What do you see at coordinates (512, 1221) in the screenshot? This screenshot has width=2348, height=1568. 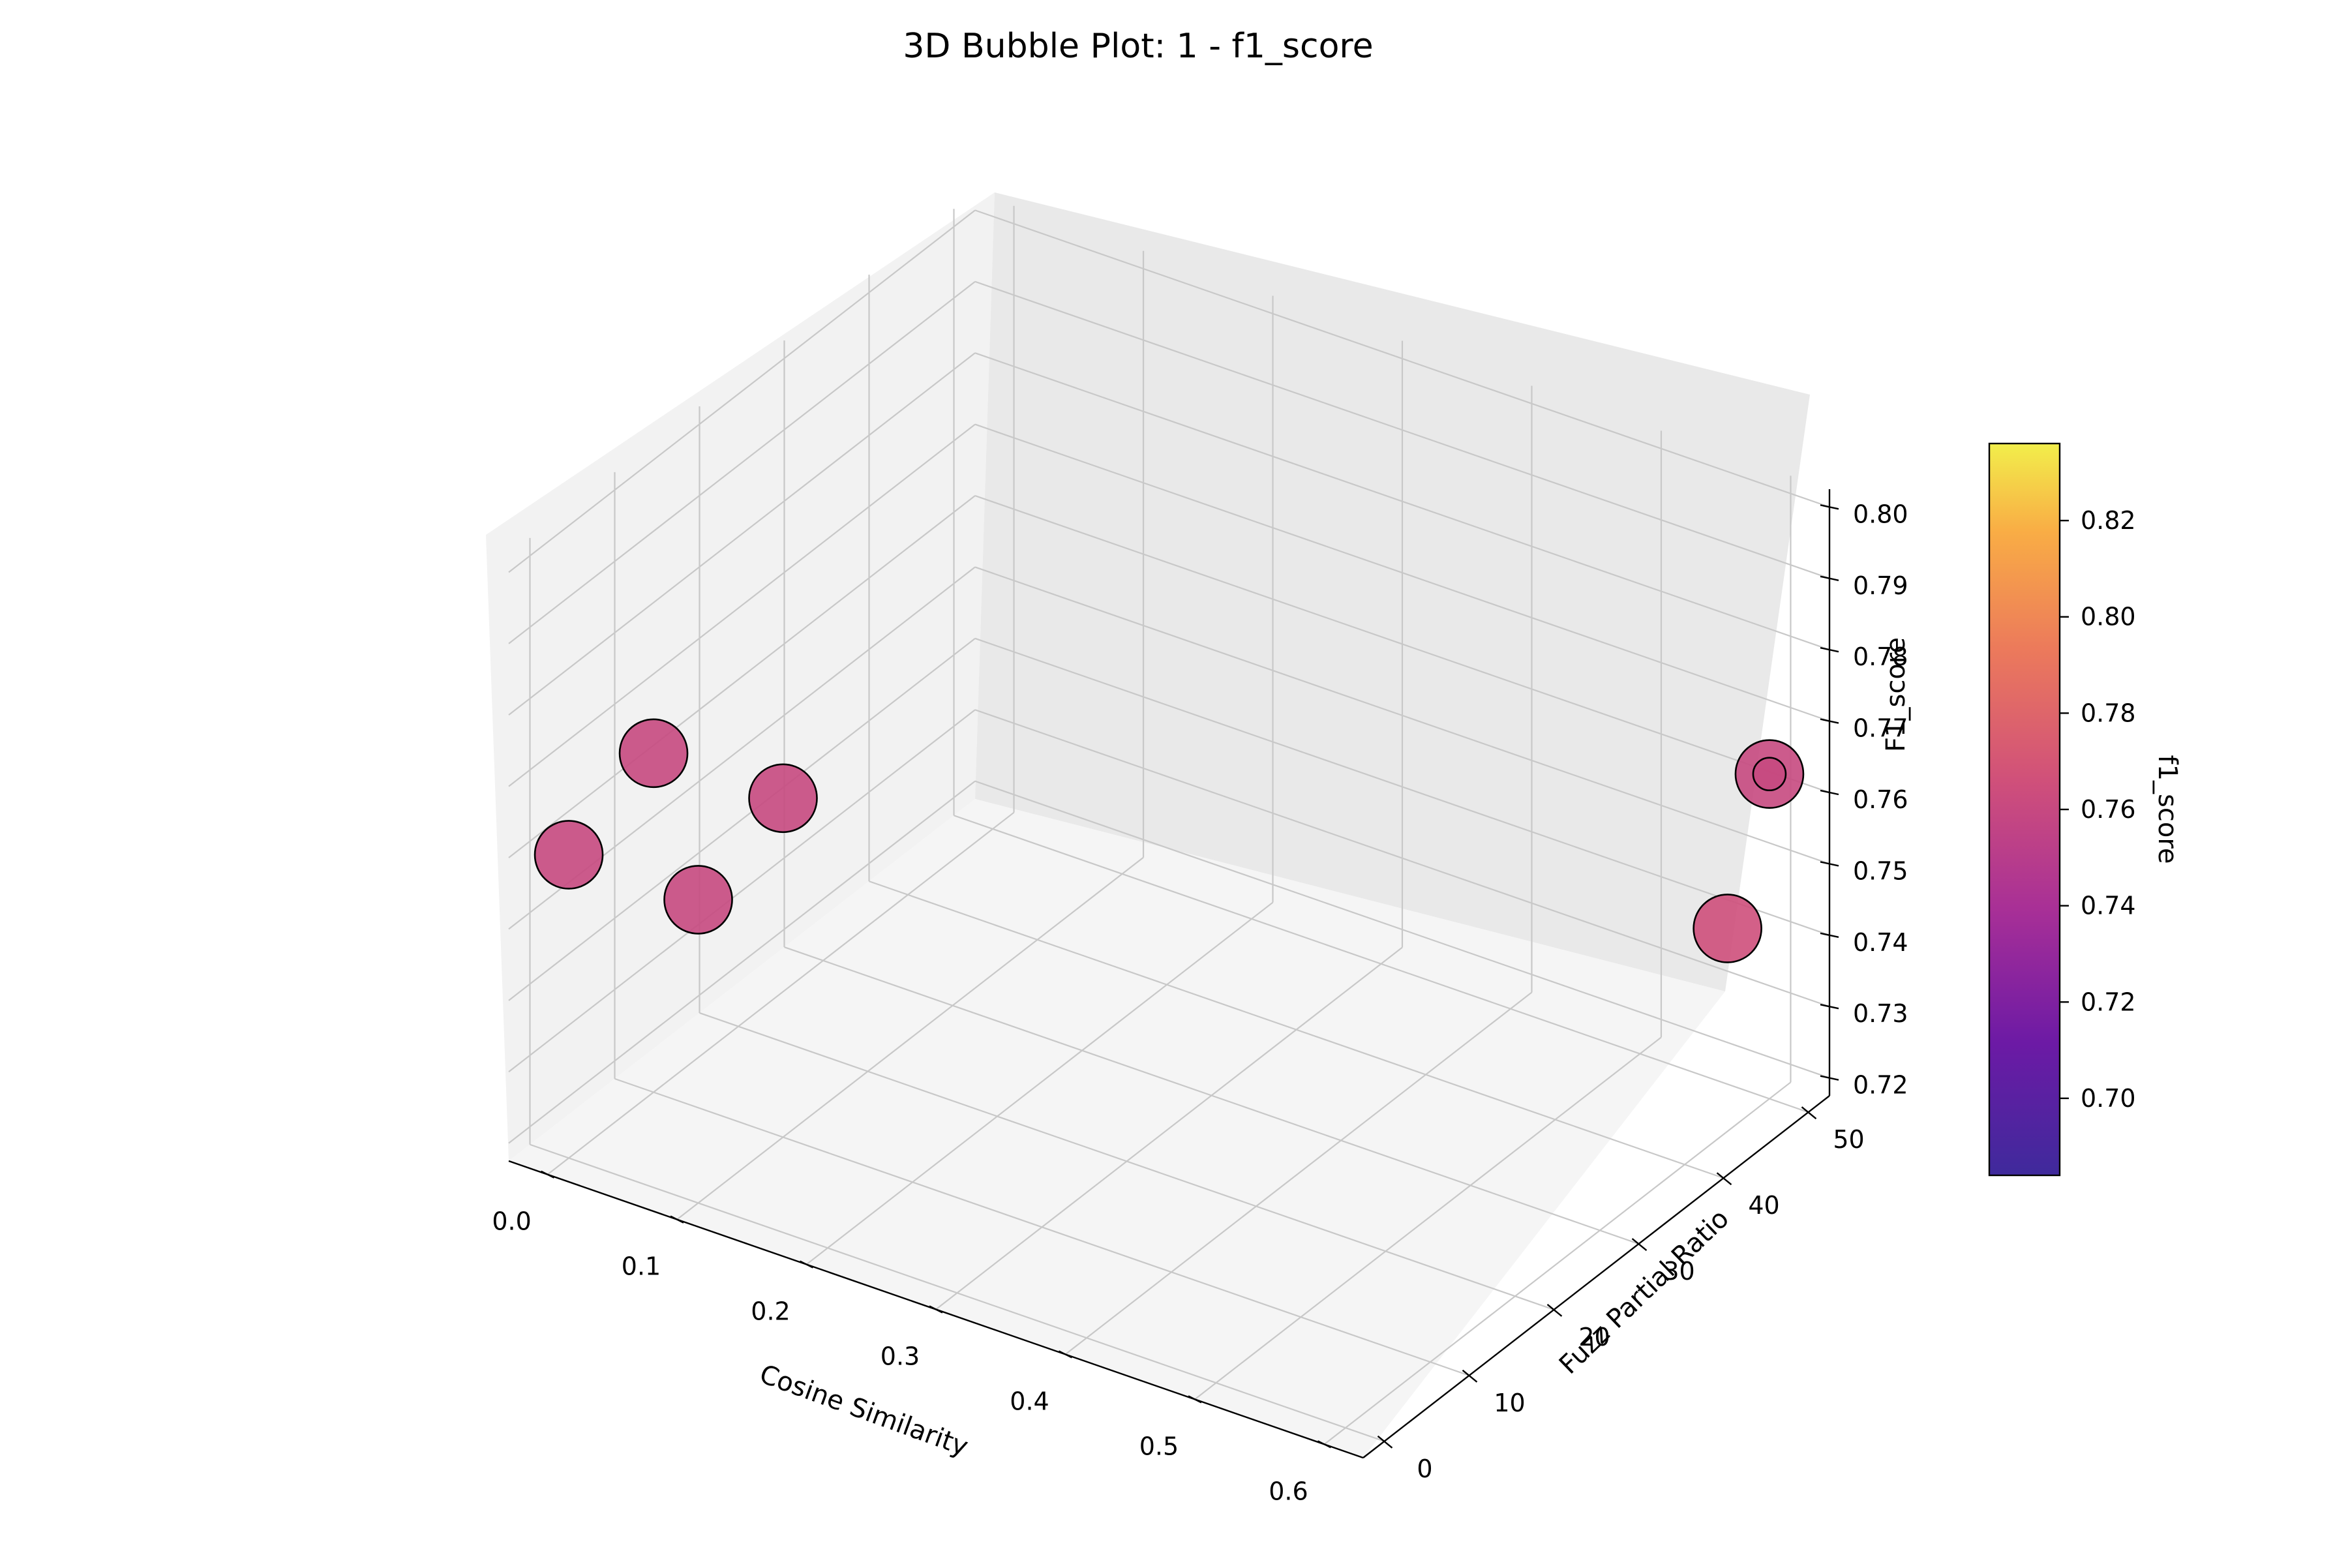 I see `x-tick-label: 0.0` at bounding box center [512, 1221].